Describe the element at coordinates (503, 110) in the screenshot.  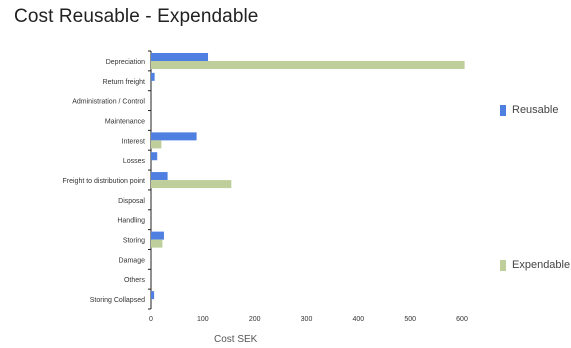
I see `legend-swatch-reusable` at that location.